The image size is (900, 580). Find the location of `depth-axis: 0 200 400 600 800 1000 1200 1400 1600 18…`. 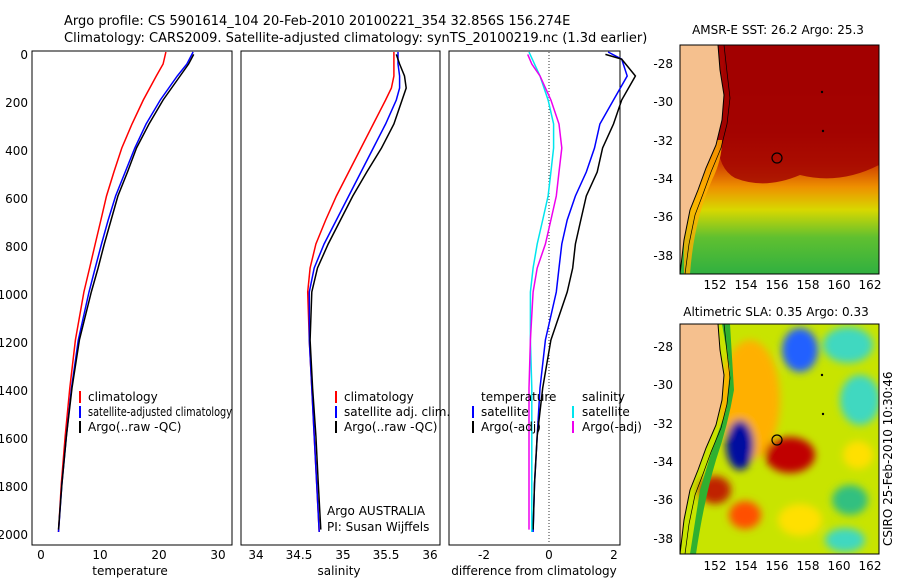

depth-axis: 0 200 400 600 800 1000 1200 1400 1600 18… is located at coordinates (14, 295).